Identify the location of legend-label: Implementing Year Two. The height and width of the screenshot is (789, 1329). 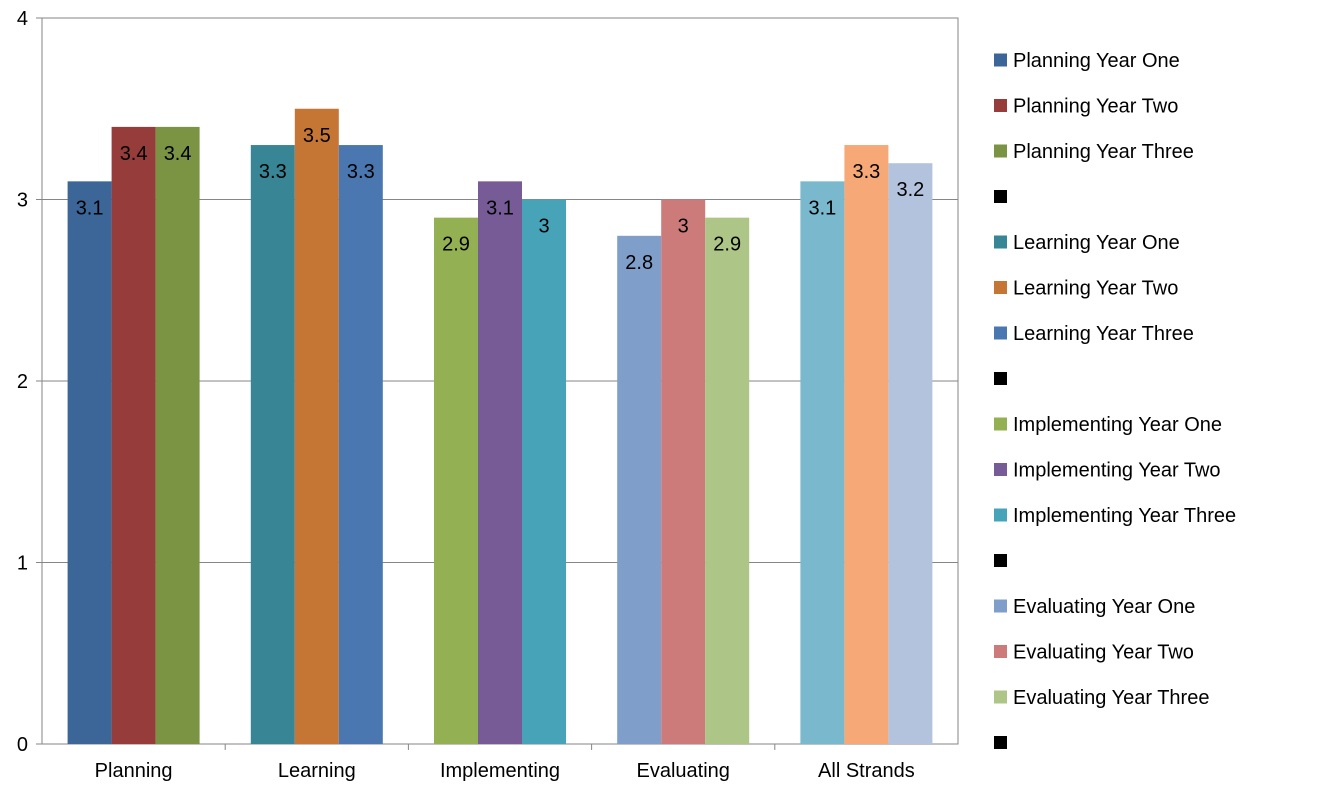
(1117, 471).